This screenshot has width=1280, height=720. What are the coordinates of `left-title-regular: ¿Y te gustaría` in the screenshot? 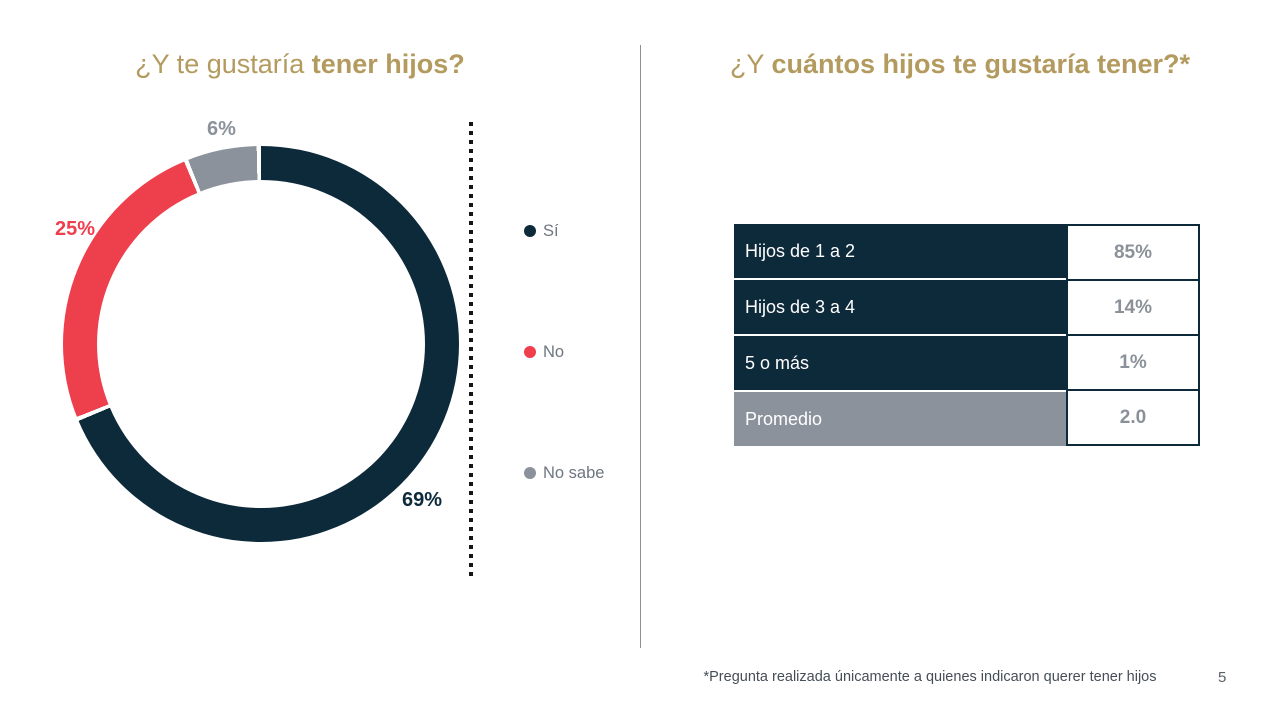 It's located at (223, 64).